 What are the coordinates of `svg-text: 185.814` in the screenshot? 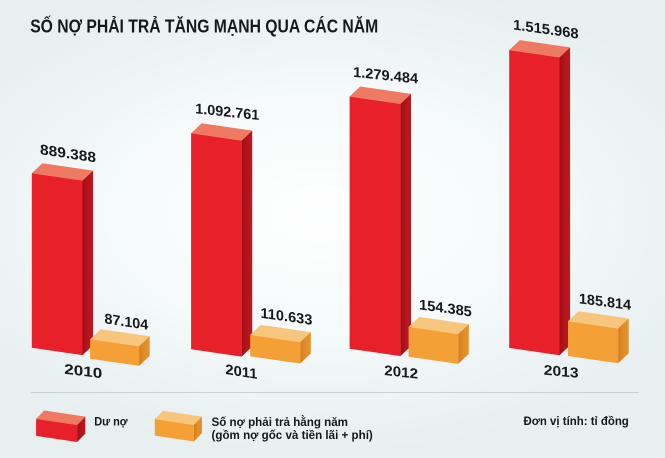 It's located at (605, 302).